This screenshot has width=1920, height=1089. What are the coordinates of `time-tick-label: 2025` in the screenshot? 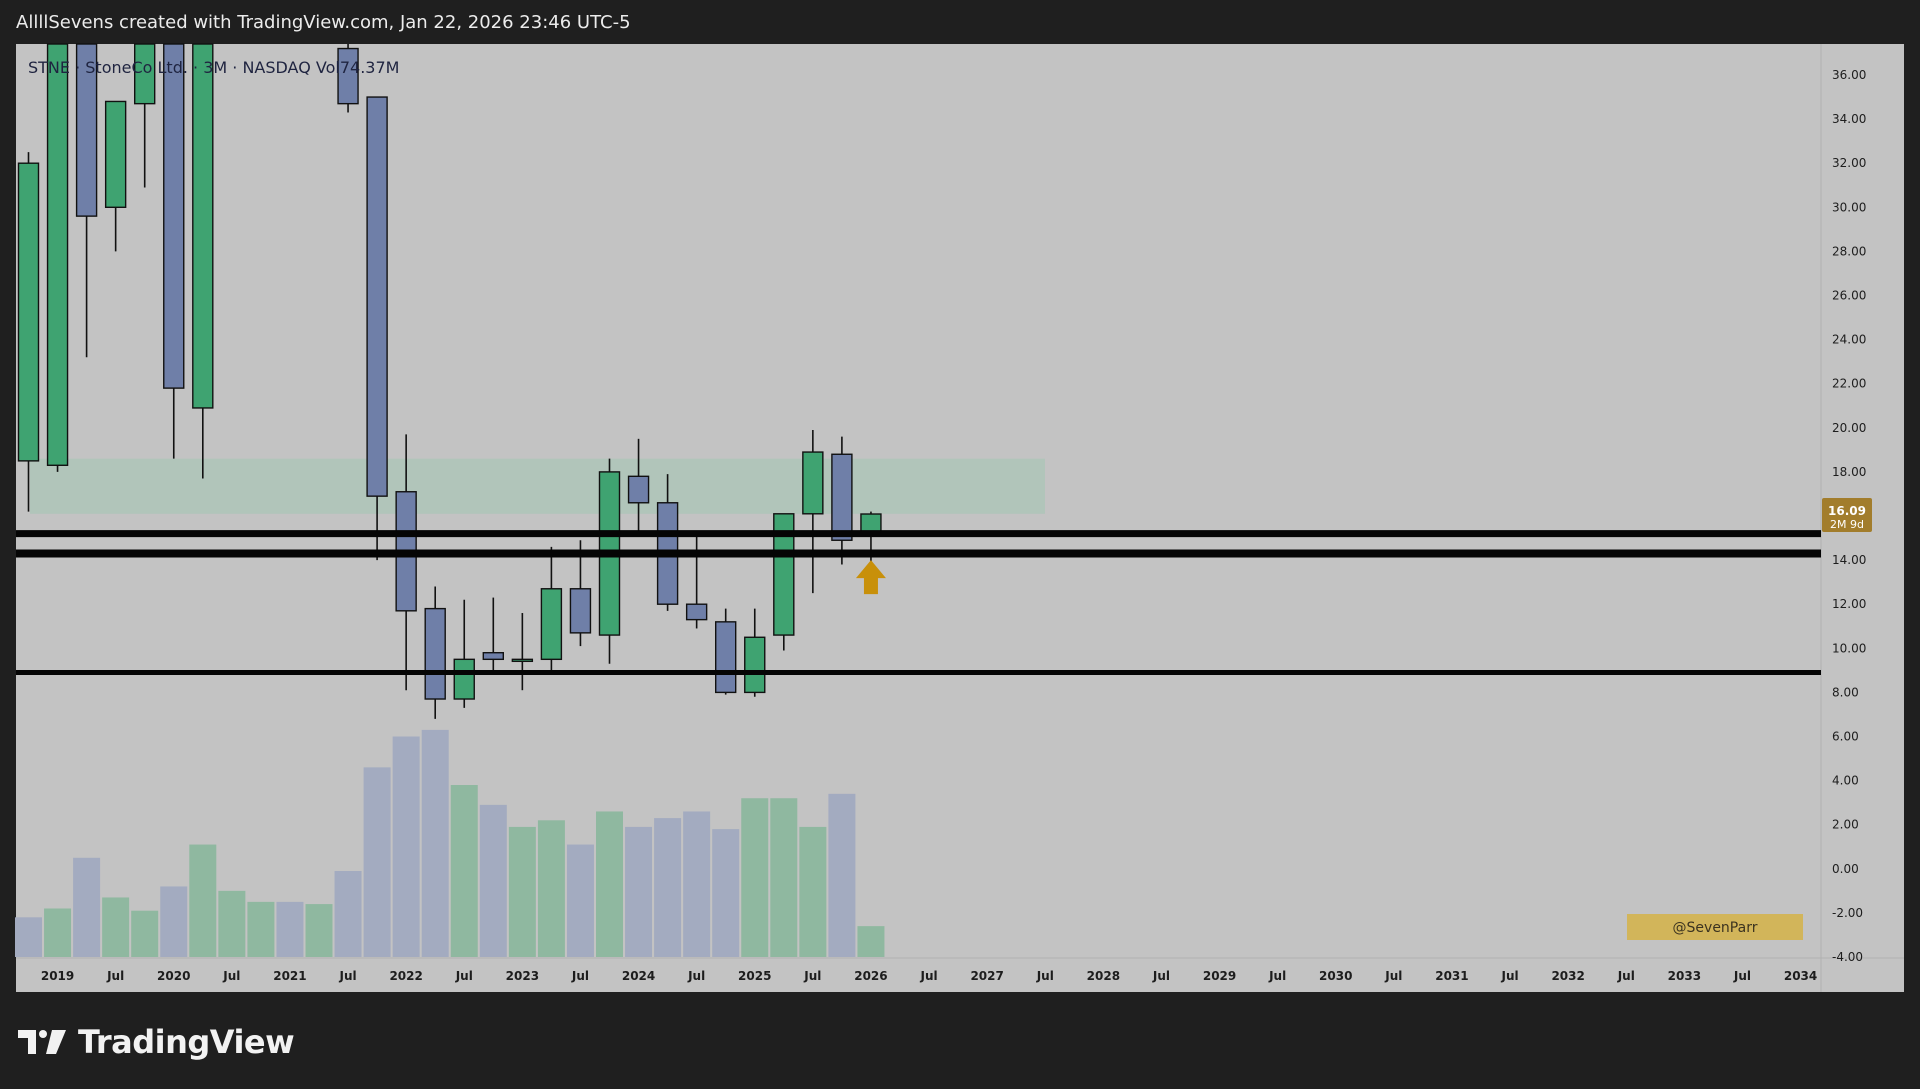 It's located at (754, 976).